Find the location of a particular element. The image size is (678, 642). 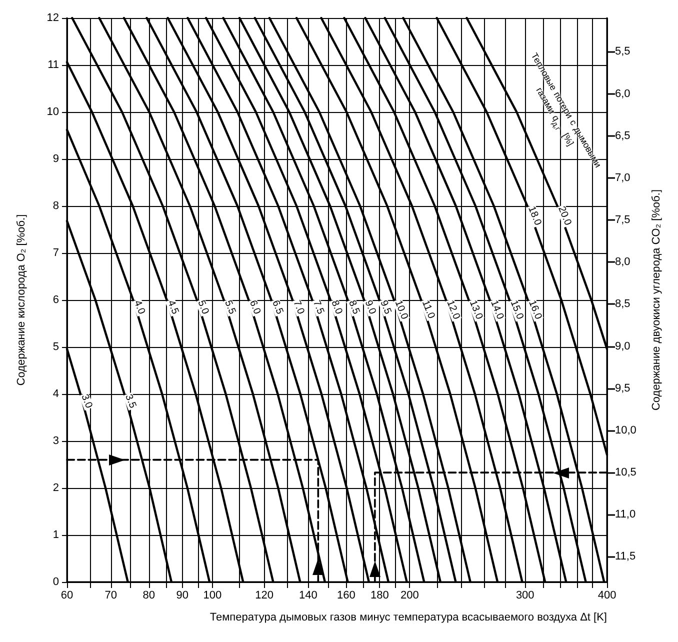

y2-tick-label: 9,0 is located at coordinates (622, 346).